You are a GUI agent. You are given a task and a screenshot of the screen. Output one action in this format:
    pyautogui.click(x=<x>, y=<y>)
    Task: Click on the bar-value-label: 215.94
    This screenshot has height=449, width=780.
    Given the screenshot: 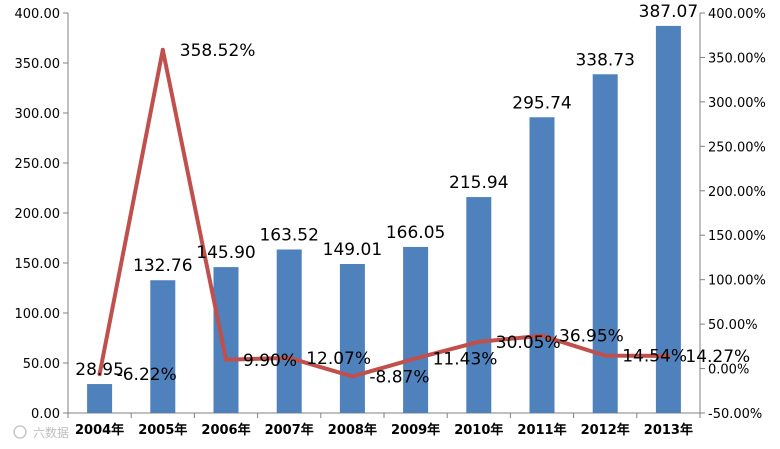 What is the action you would take?
    pyautogui.click(x=478, y=183)
    